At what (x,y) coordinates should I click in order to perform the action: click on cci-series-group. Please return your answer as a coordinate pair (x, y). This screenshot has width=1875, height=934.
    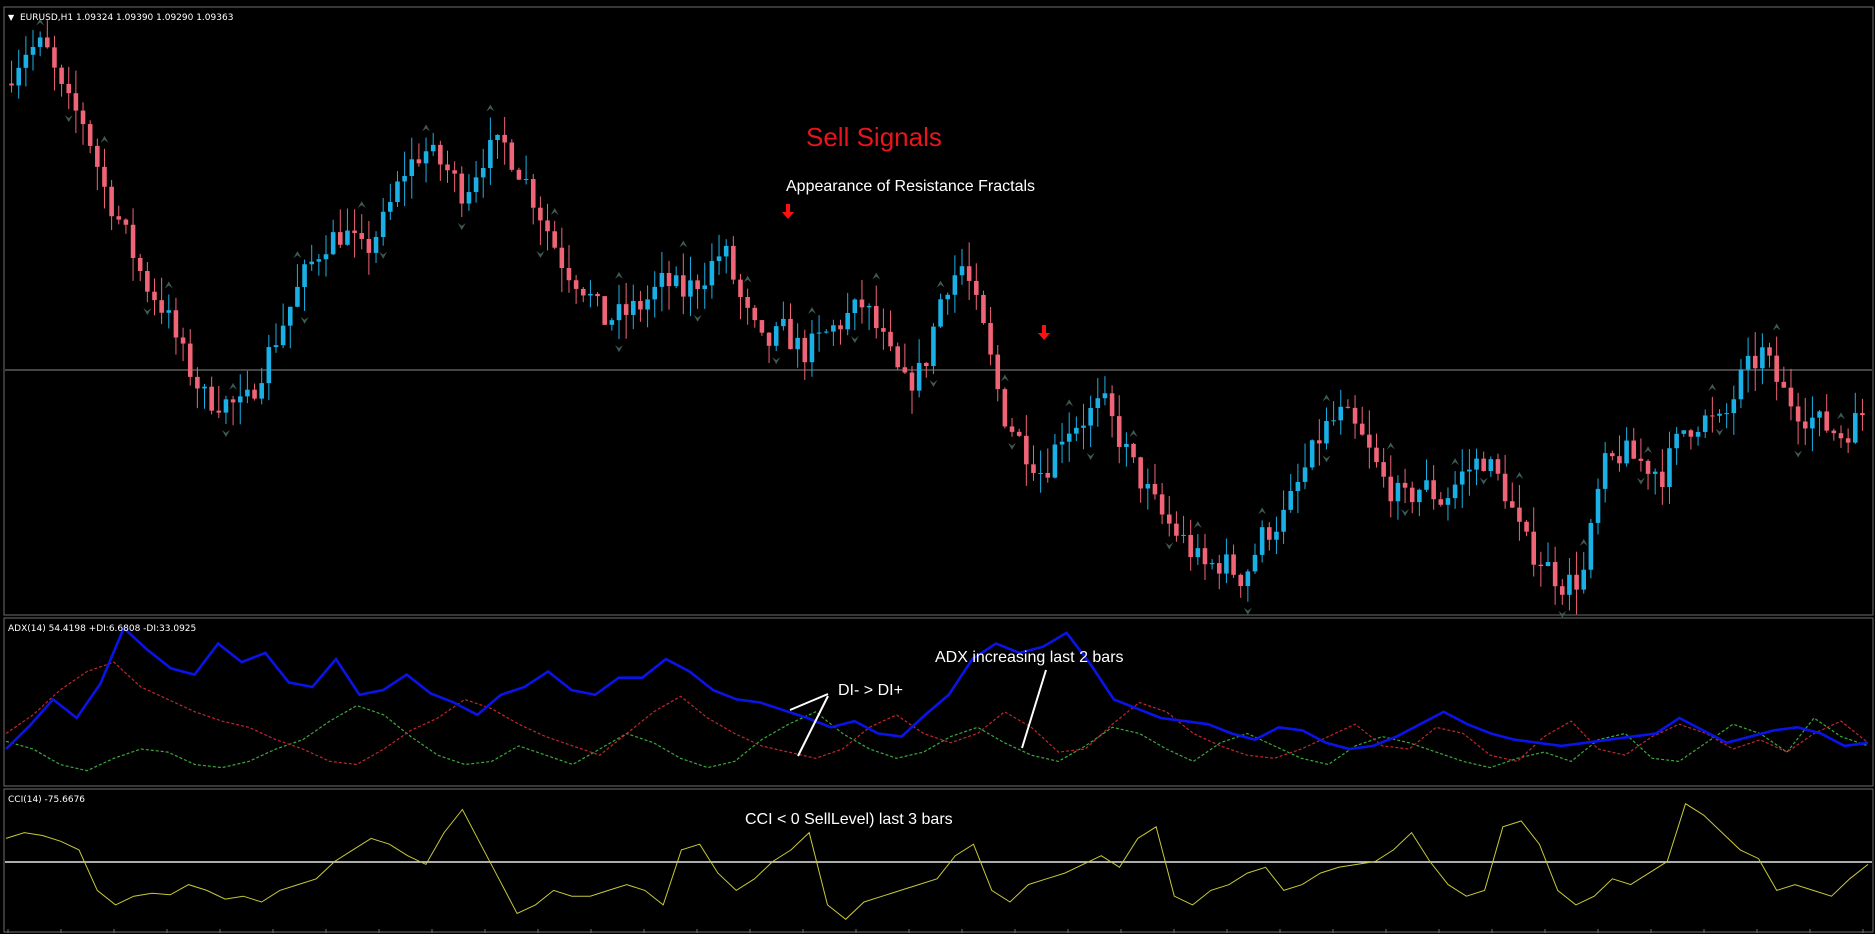
    Looking at the image, I should click on (937, 861).